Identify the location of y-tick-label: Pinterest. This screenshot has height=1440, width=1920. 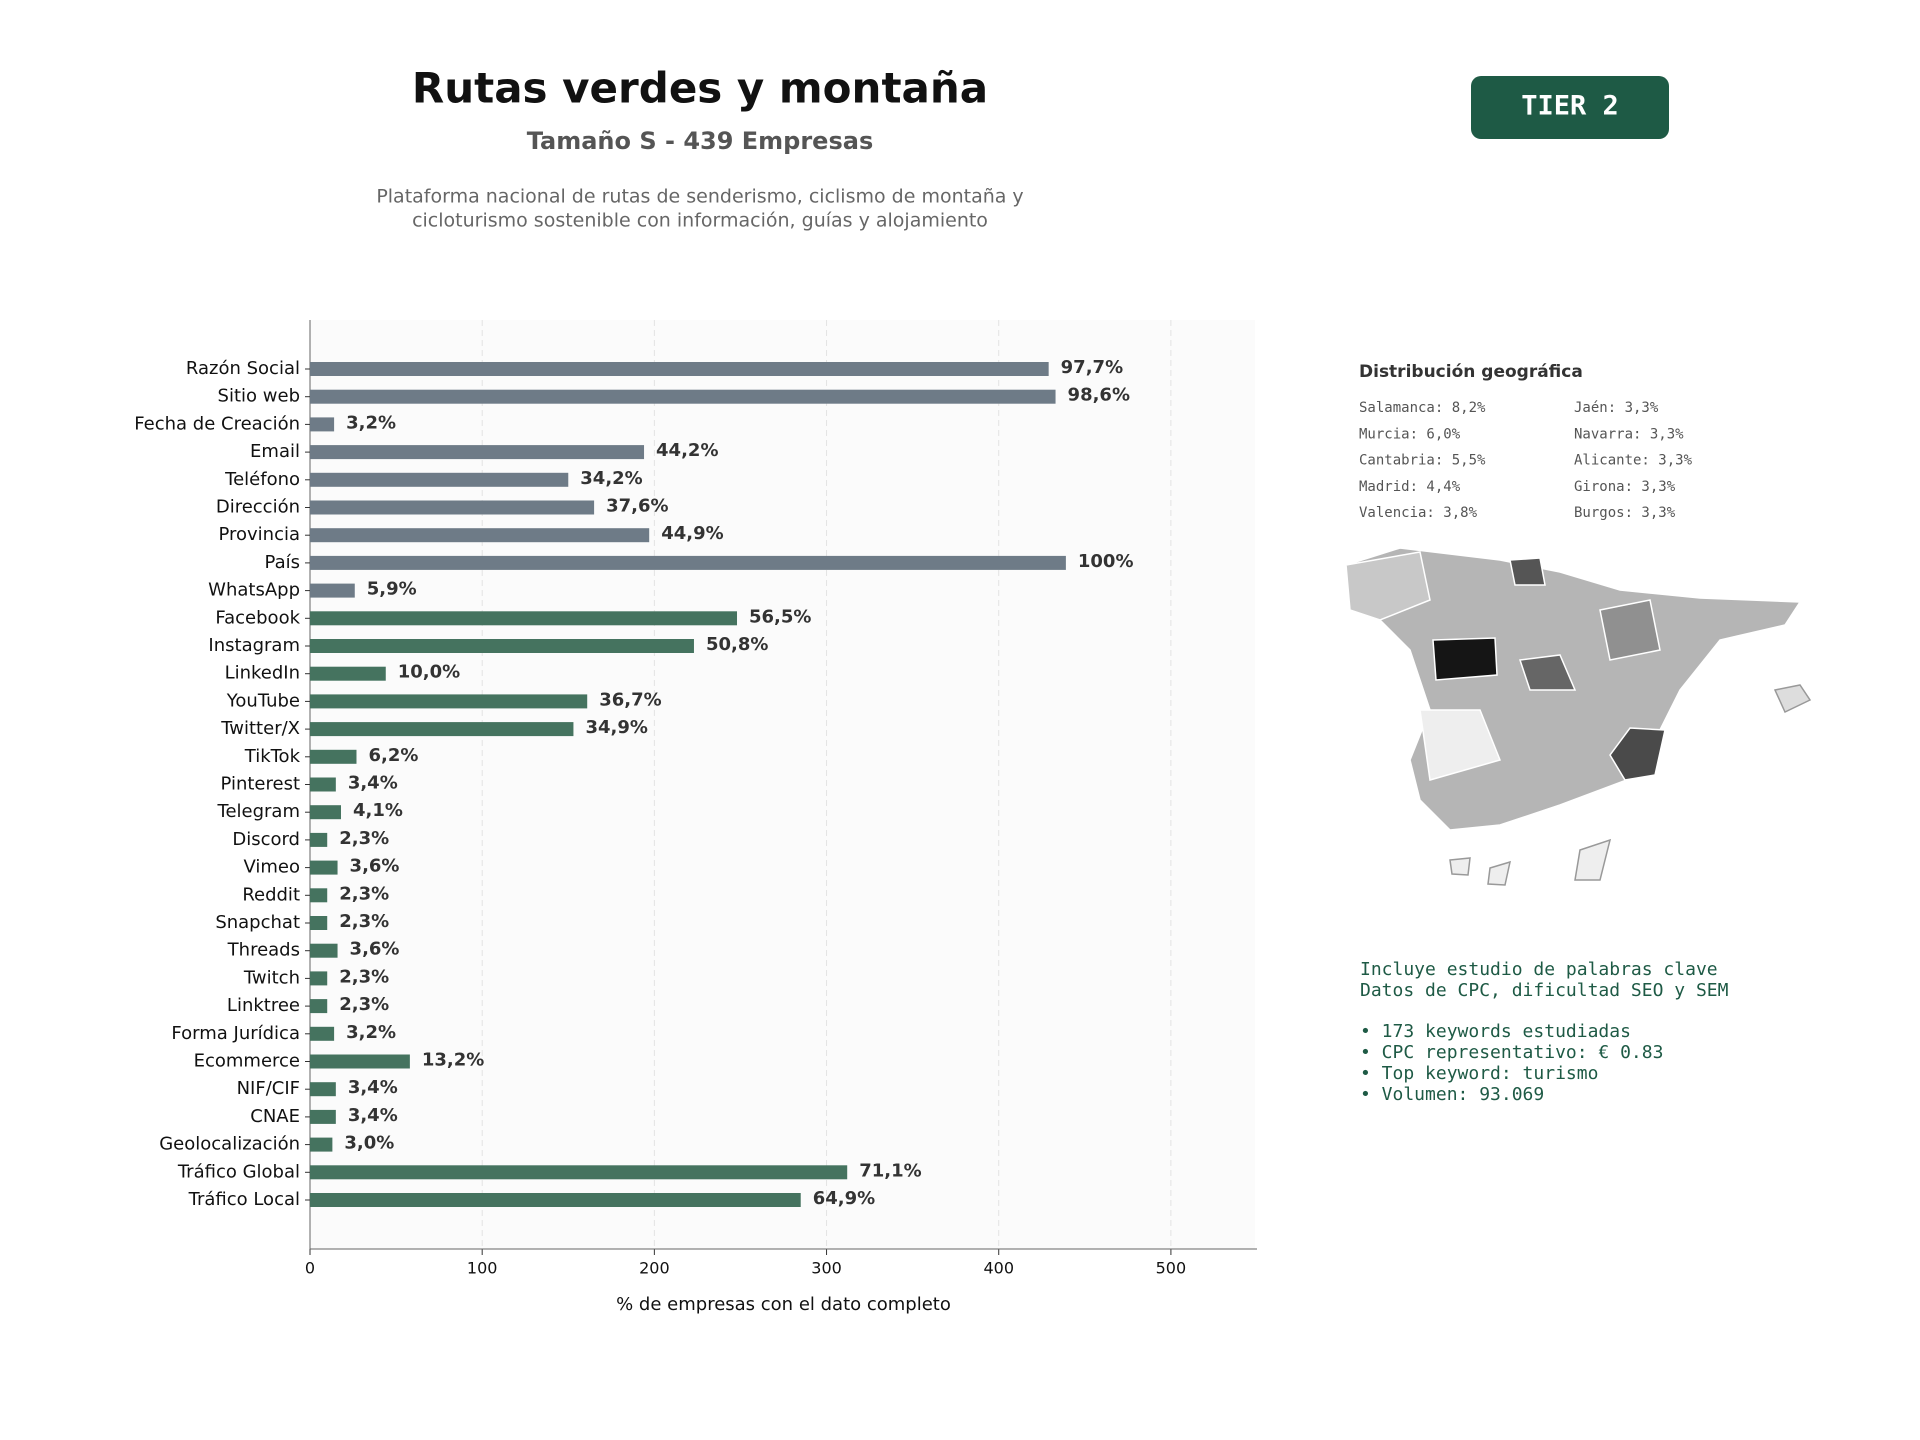
(260, 784).